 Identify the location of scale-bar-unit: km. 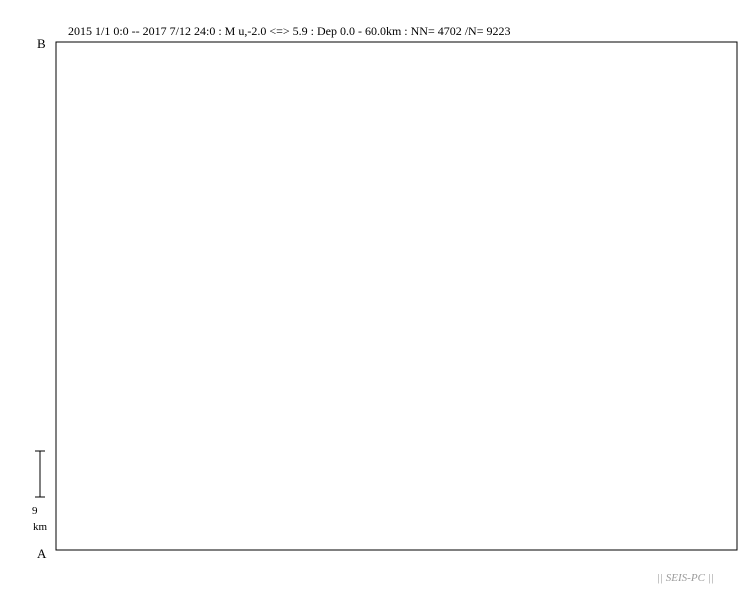
(40, 527).